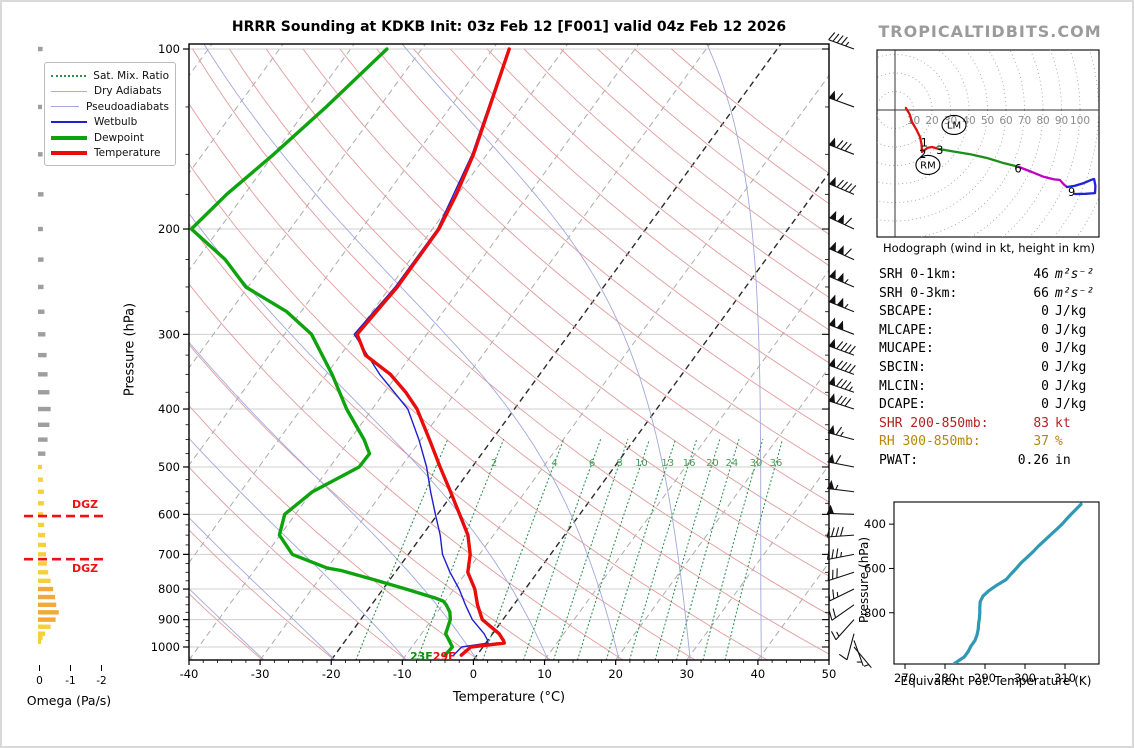 Image resolution: width=1134 pixels, height=748 pixels. What do you see at coordinates (402, 674) in the screenshot?
I see `svg-text: -10` at bounding box center [402, 674].